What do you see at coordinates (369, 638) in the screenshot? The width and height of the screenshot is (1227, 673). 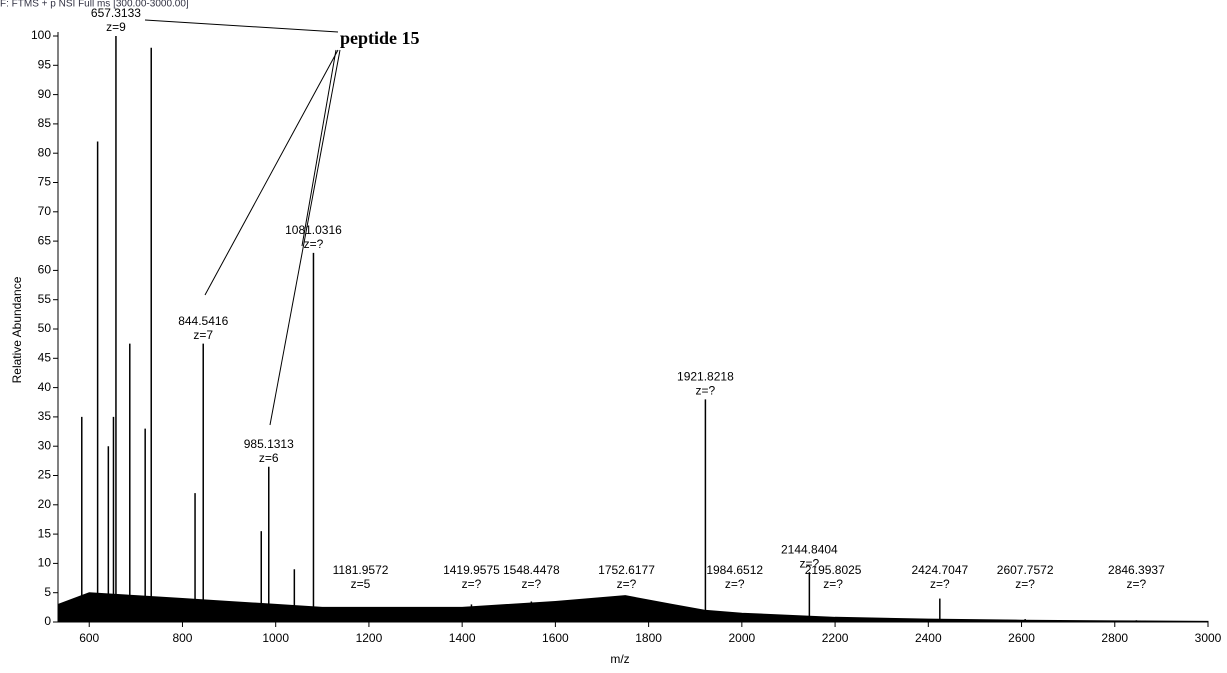 I see `x-tick-label: 1200` at bounding box center [369, 638].